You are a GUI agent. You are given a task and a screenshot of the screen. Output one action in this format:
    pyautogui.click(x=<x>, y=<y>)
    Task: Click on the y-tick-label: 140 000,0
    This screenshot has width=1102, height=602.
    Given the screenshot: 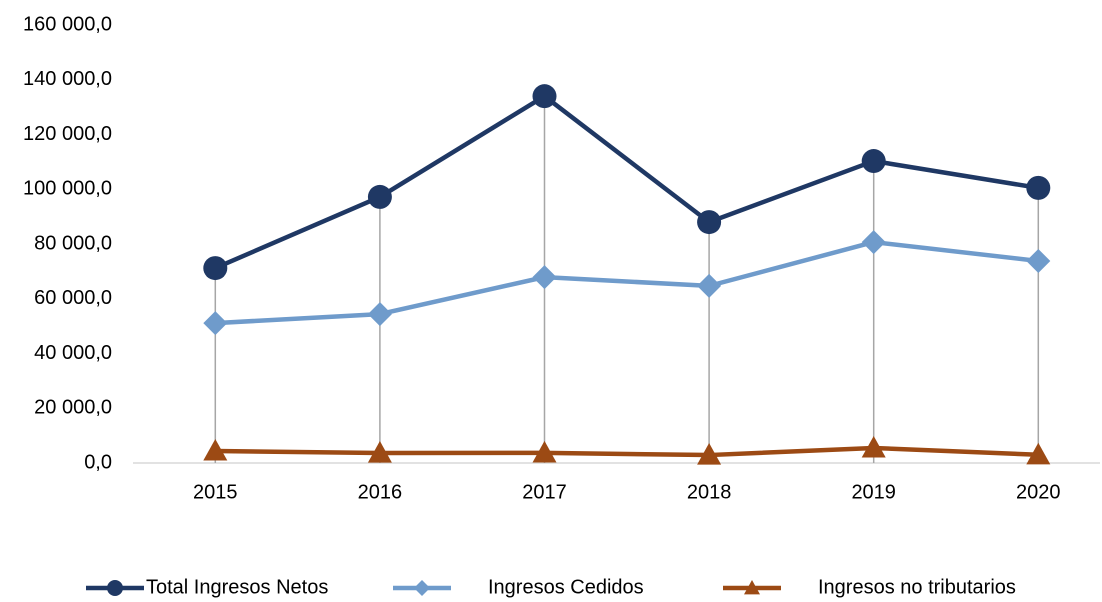 What is the action you would take?
    pyautogui.click(x=67, y=79)
    